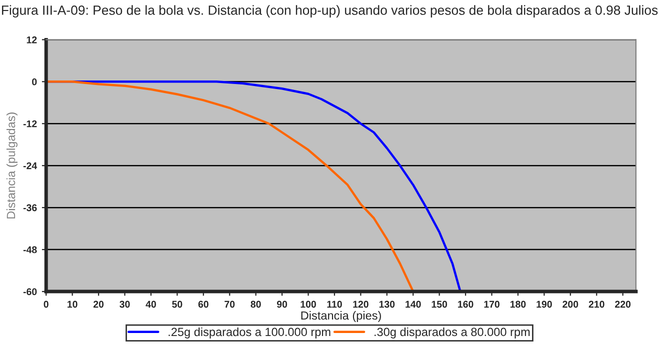 This screenshot has width=659, height=345. What do you see at coordinates (31, 40) in the screenshot?
I see `y-tick-label: 12` at bounding box center [31, 40].